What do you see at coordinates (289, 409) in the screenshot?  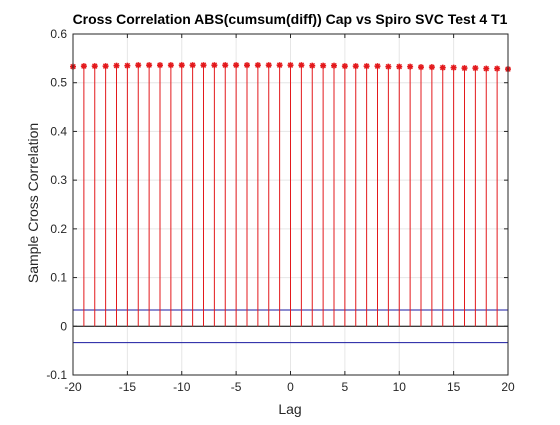 I see `x-axis-label: Lag` at bounding box center [289, 409].